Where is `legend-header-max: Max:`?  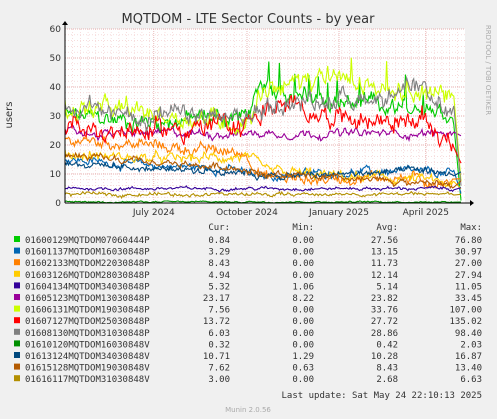 legend-header-max: Max: is located at coordinates (471, 228).